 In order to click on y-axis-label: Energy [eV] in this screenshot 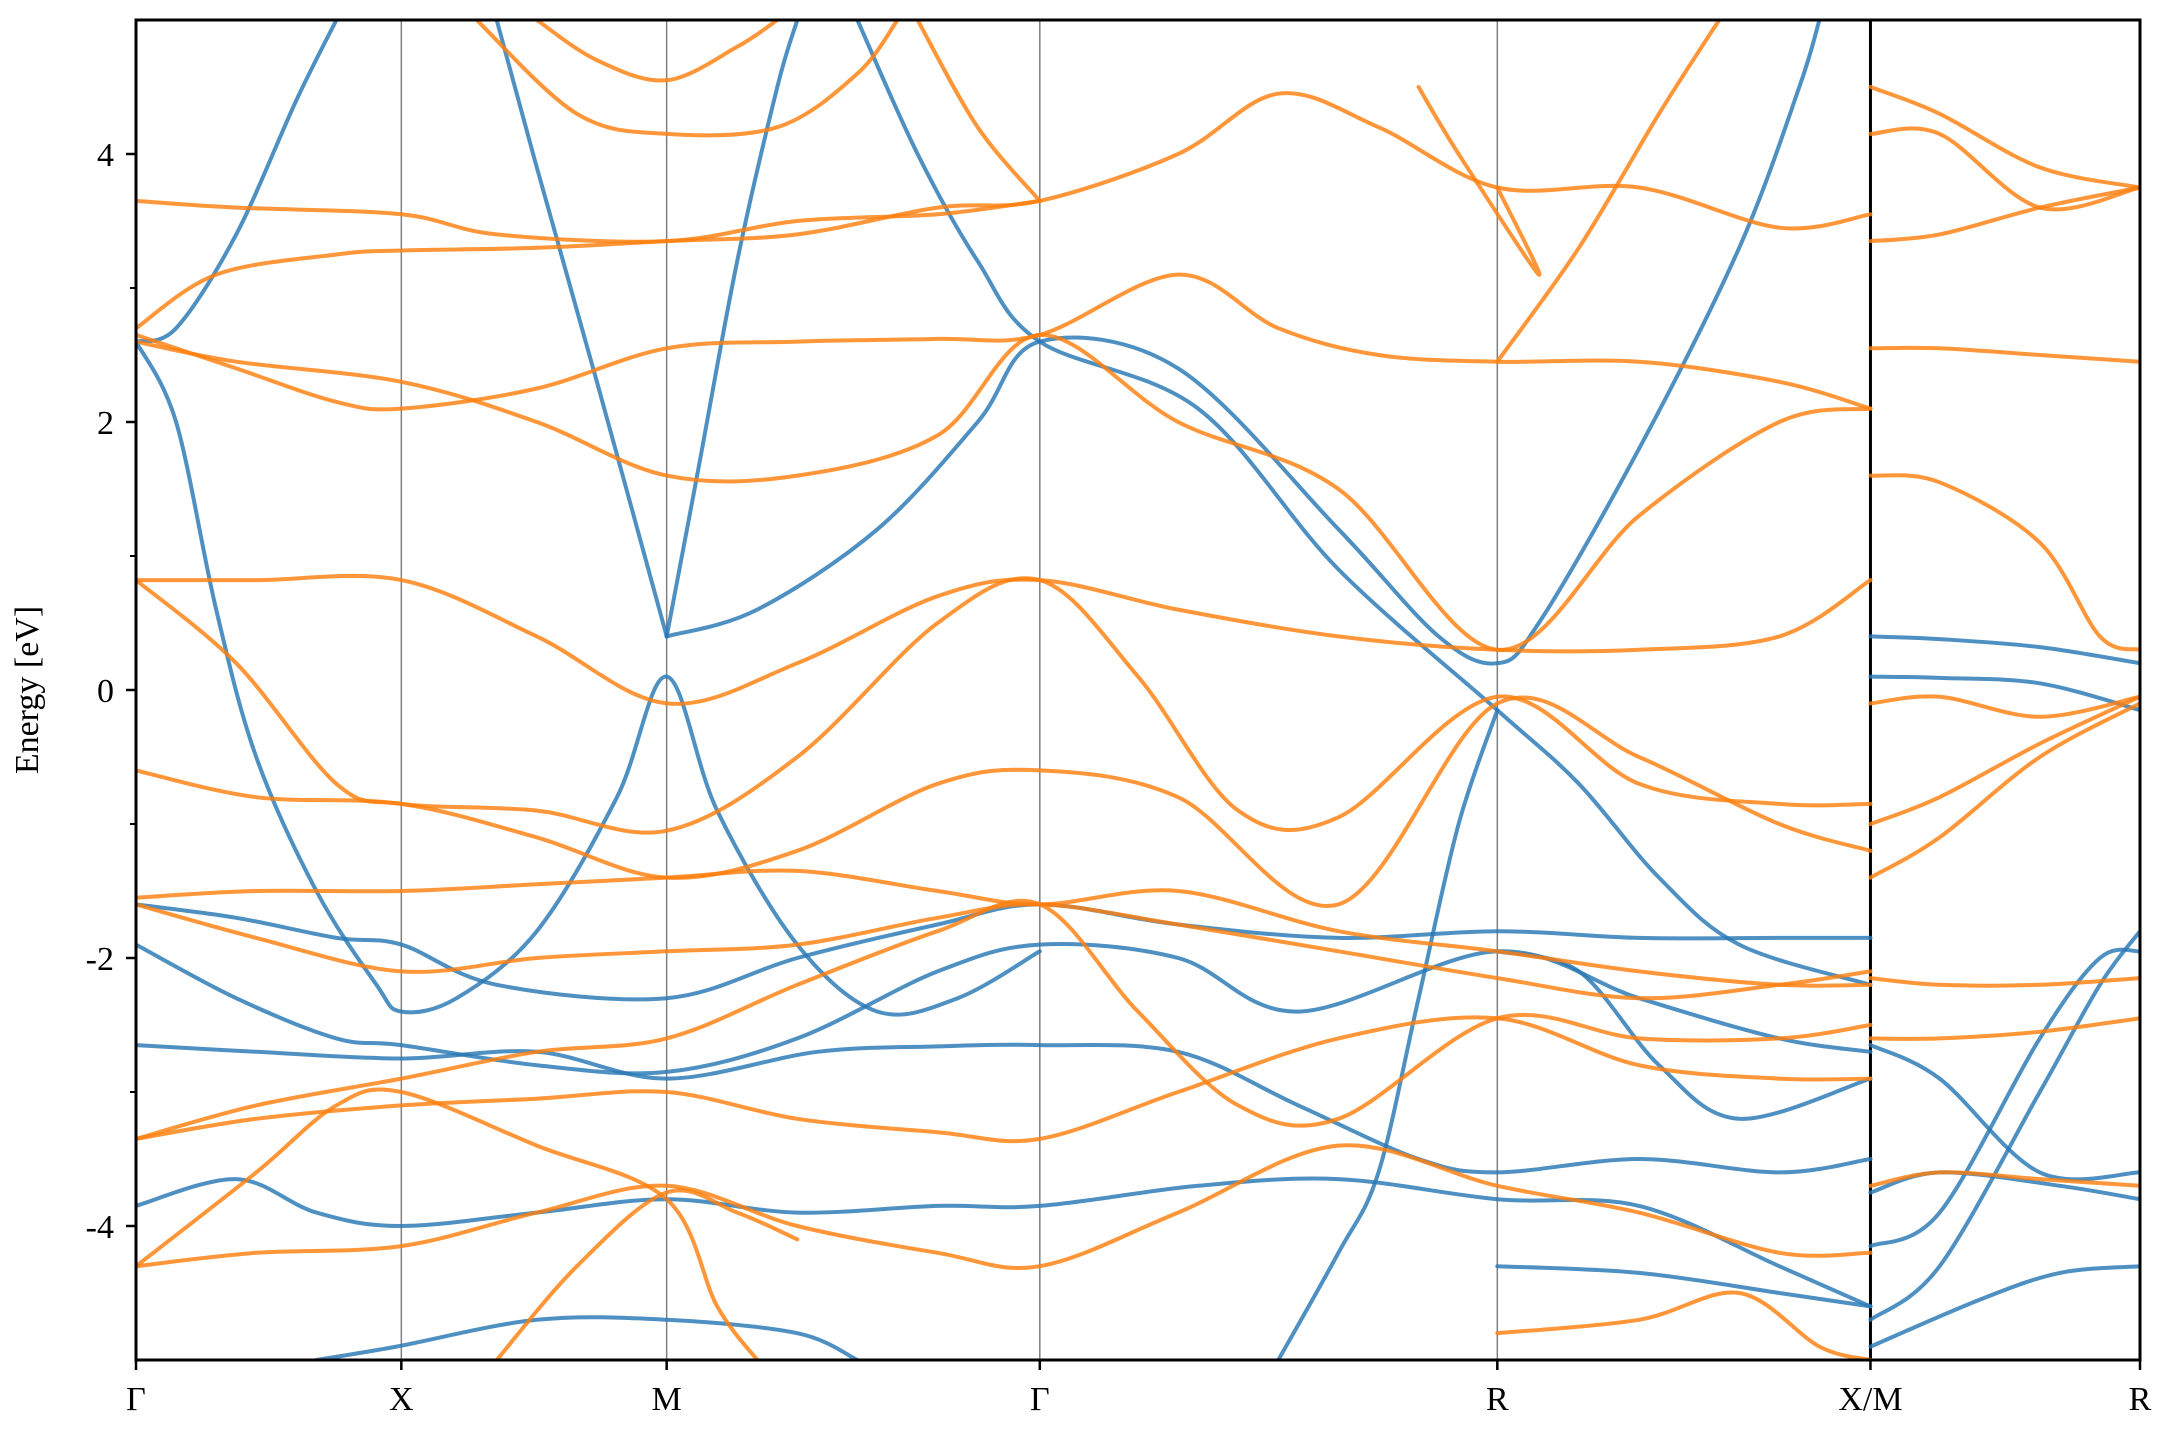, I will do `click(27, 690)`.